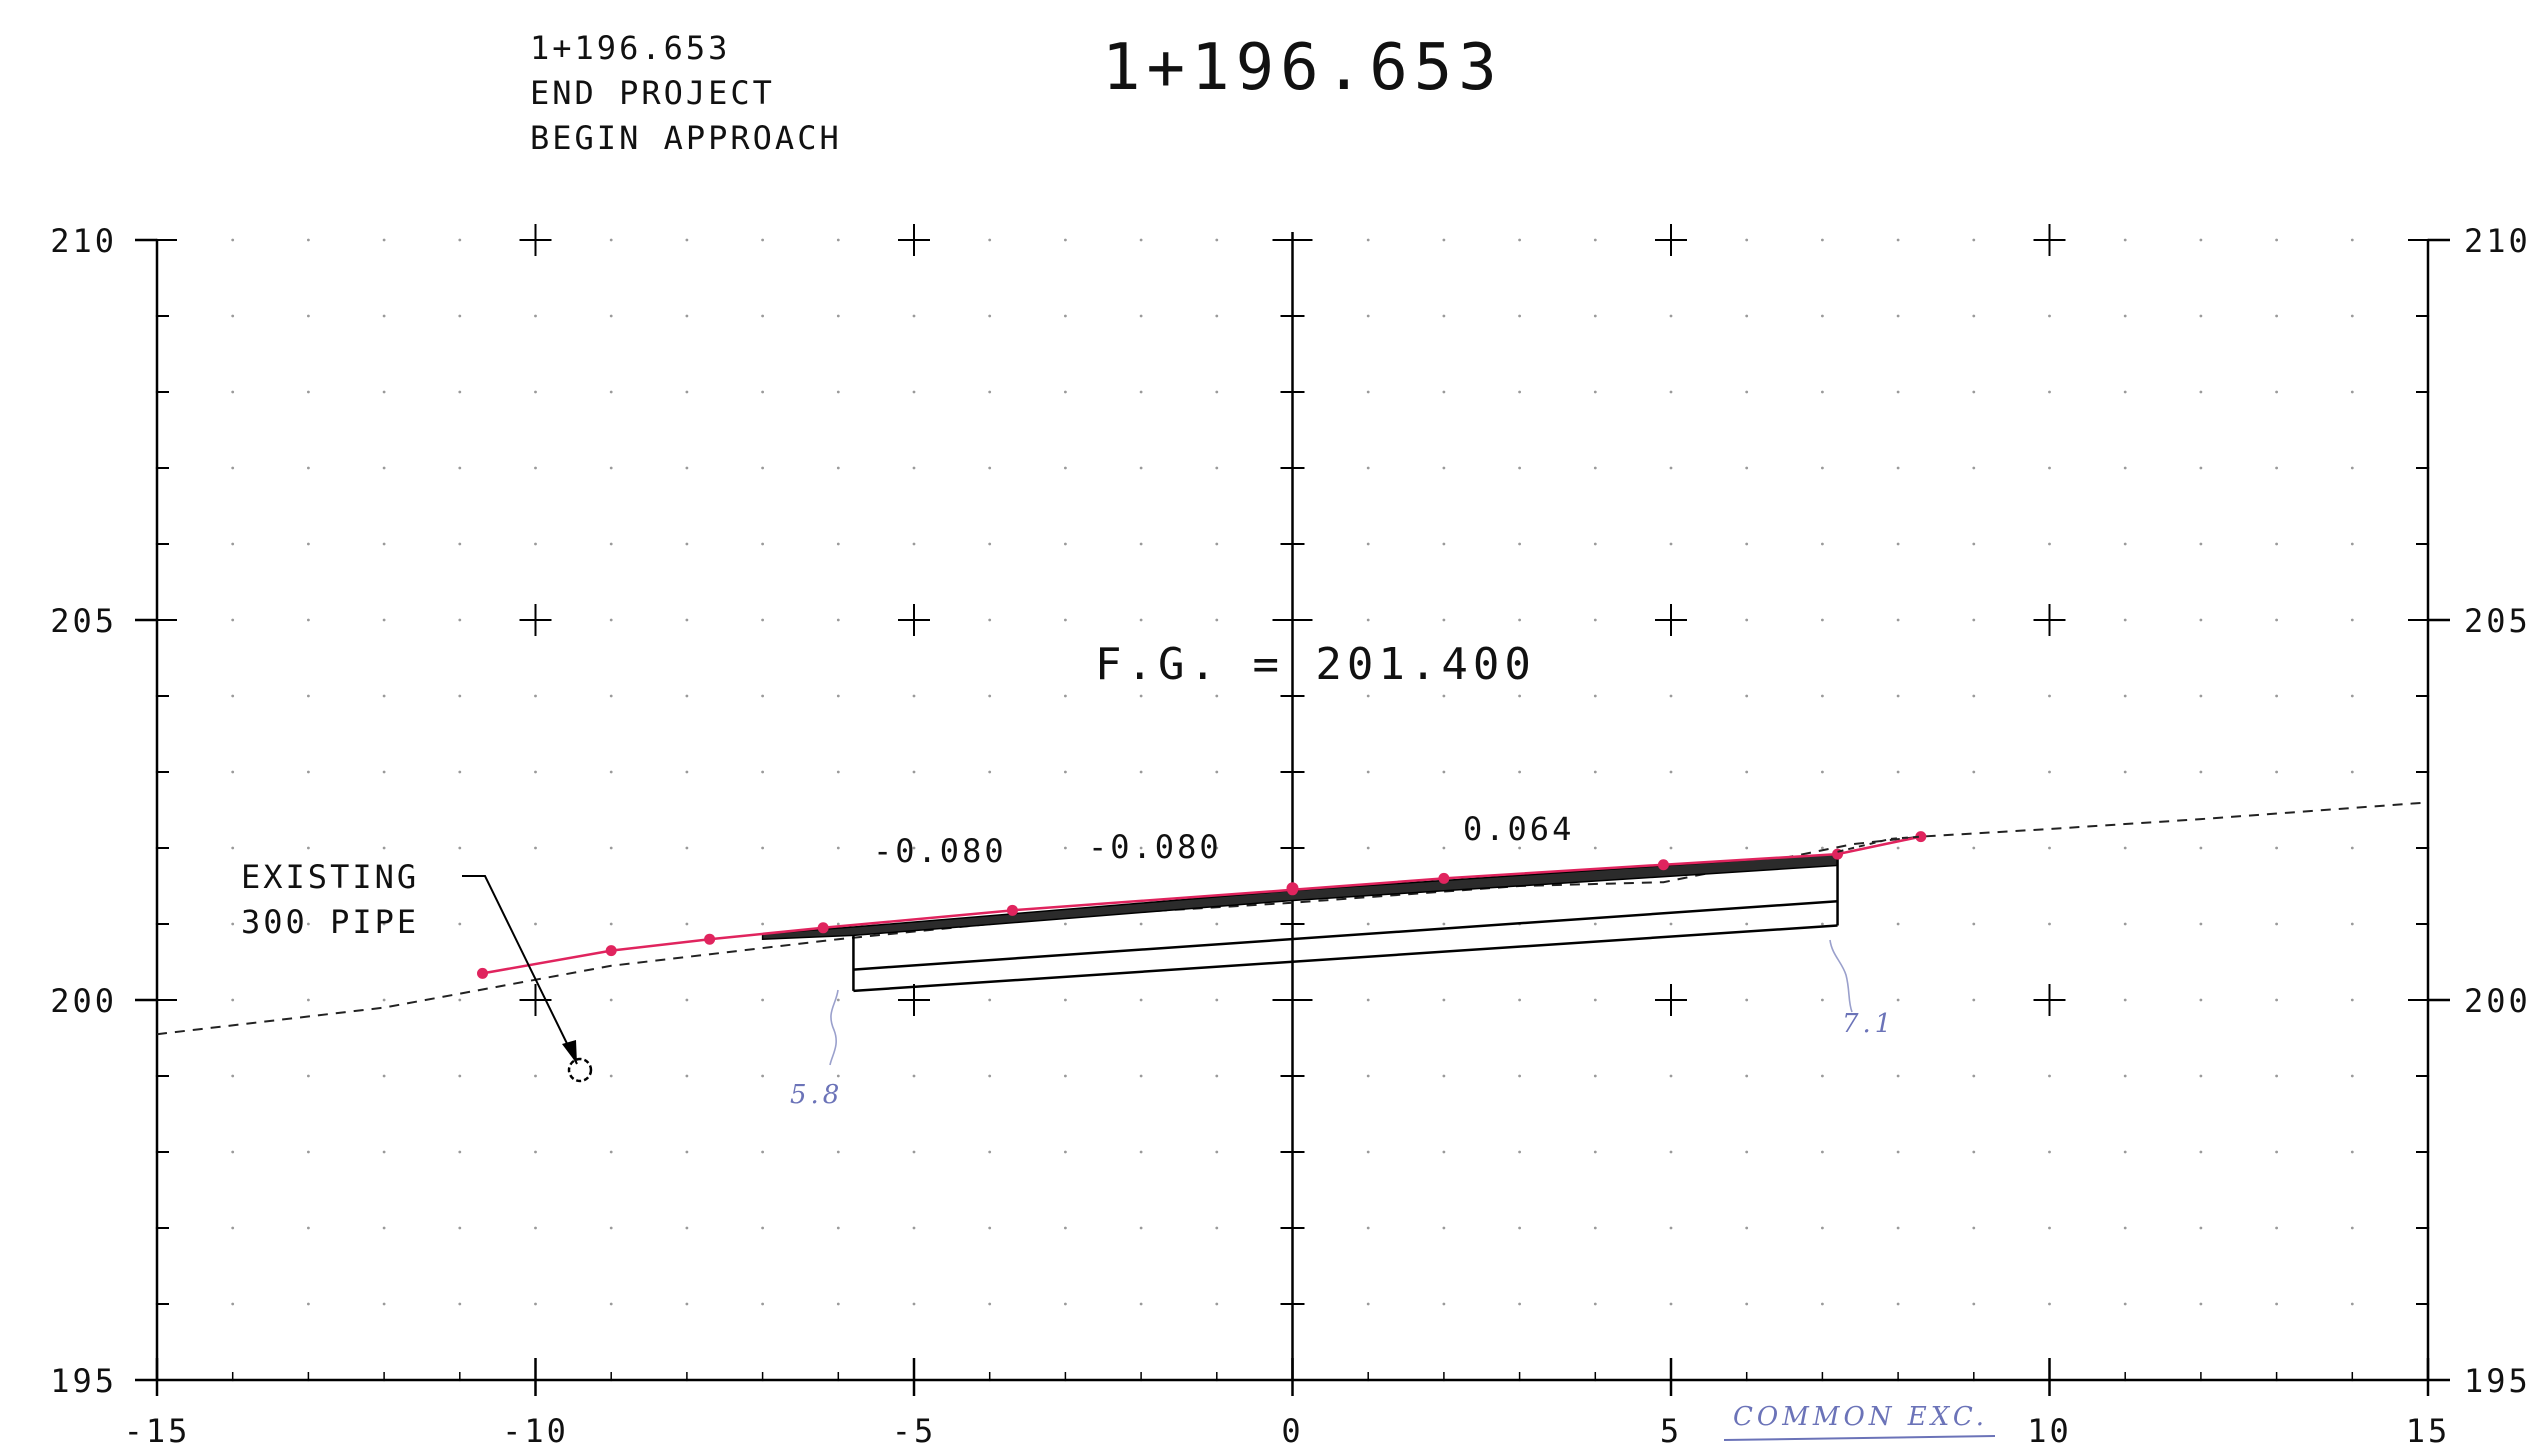  Describe the element at coordinates (83, 1001) in the screenshot. I see `y-tick-label-left: 200` at that location.